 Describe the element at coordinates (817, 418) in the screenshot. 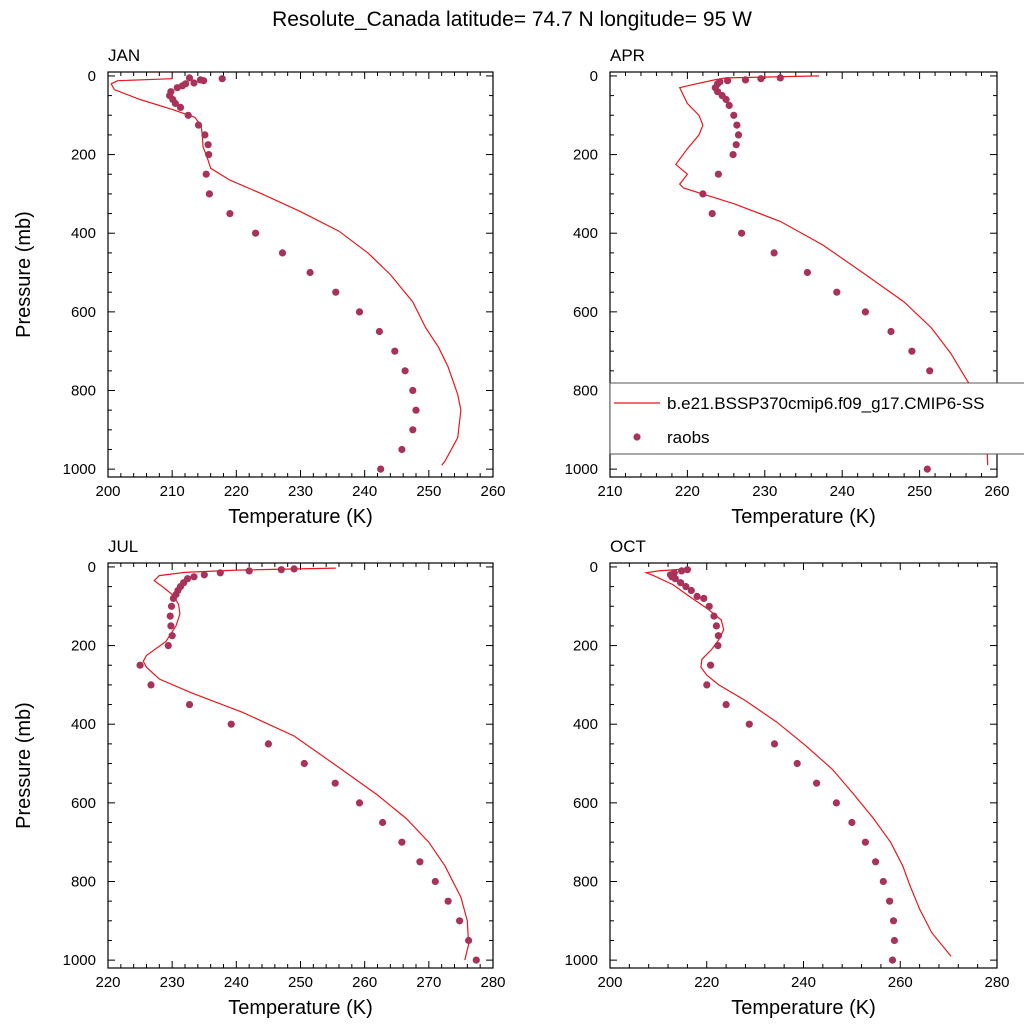

I see `legend-background` at that location.